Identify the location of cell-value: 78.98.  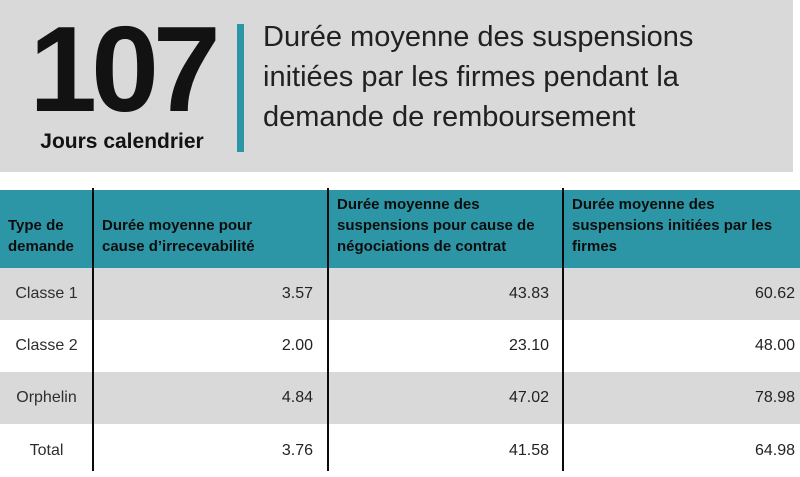
(774, 397).